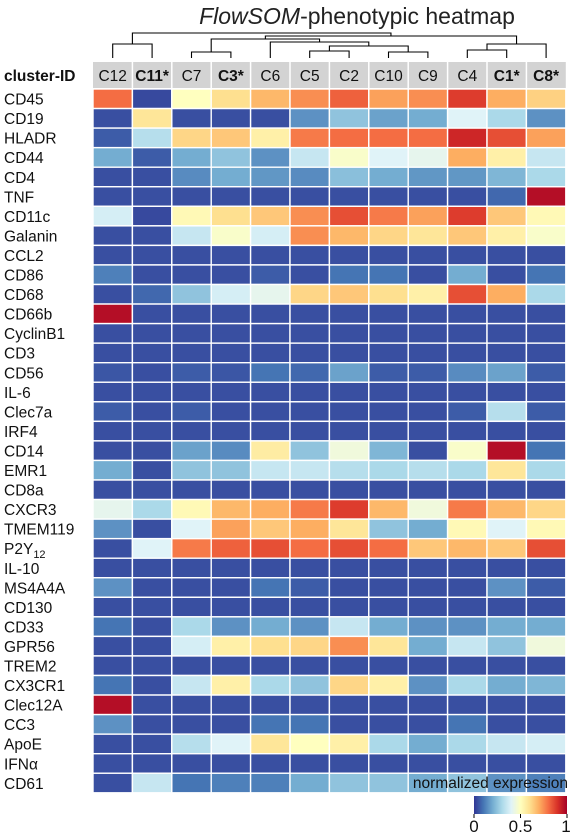 The image size is (573, 834). Describe the element at coordinates (192, 76) in the screenshot. I see `column-label: C7` at that location.